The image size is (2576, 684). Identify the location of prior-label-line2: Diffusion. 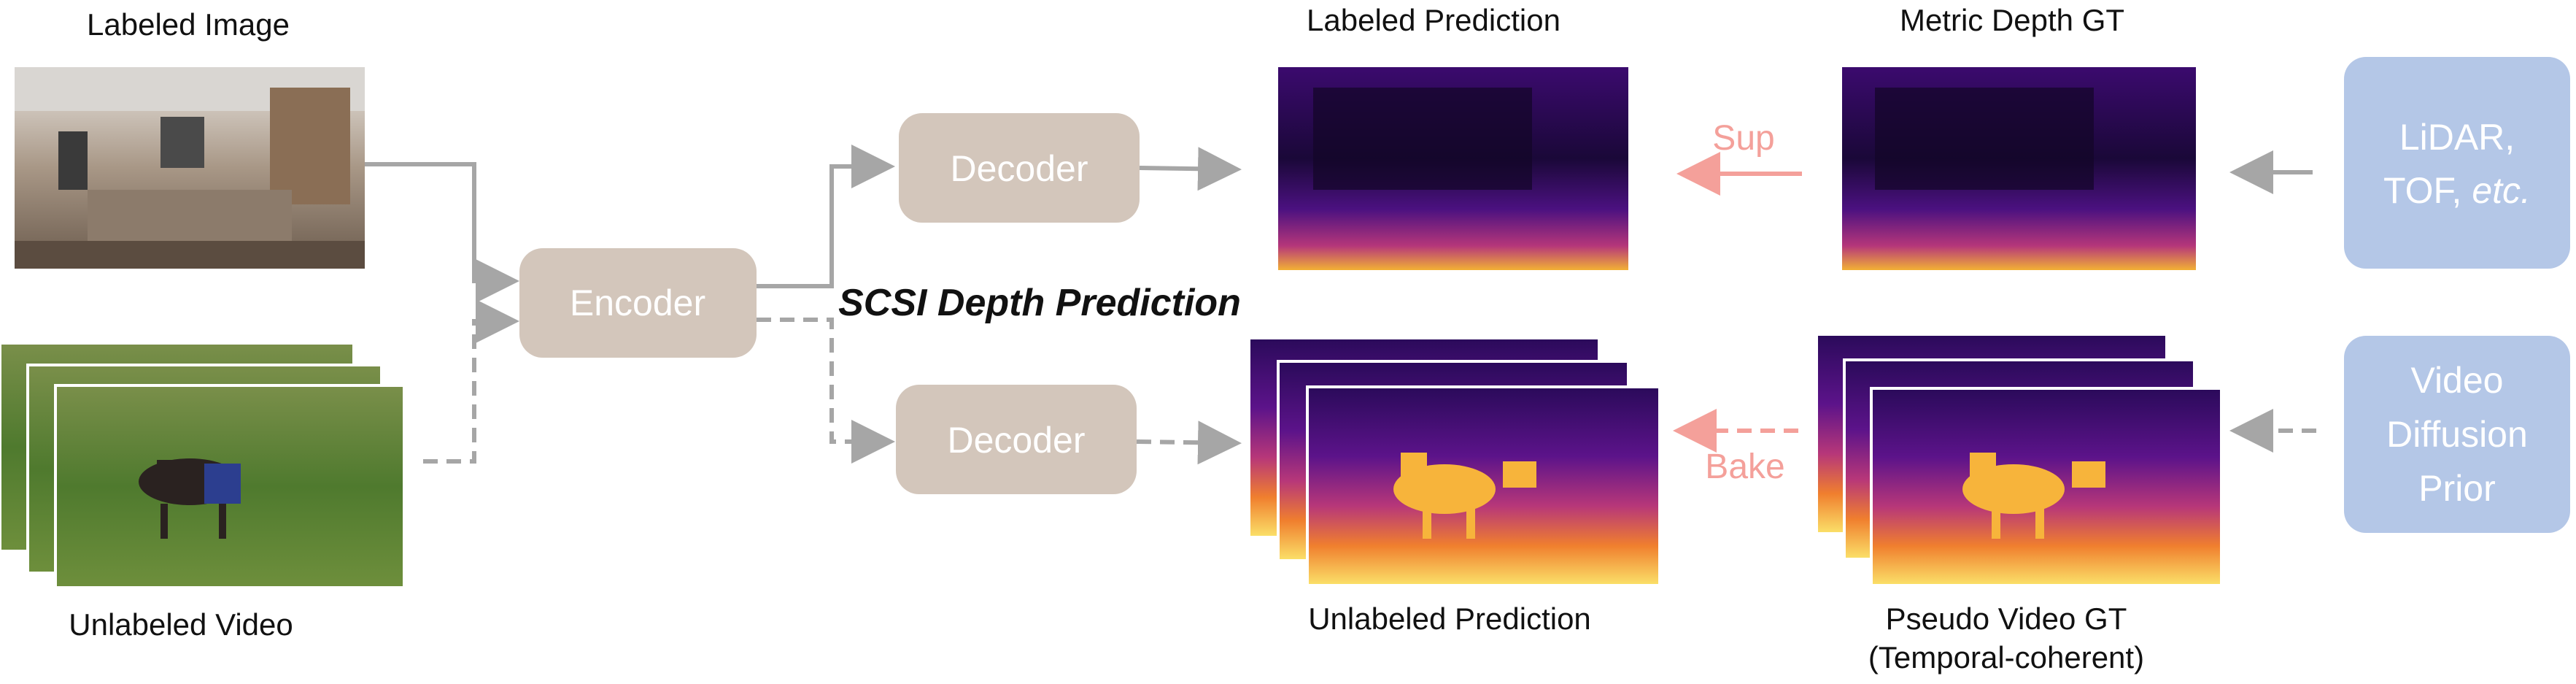
(2457, 435).